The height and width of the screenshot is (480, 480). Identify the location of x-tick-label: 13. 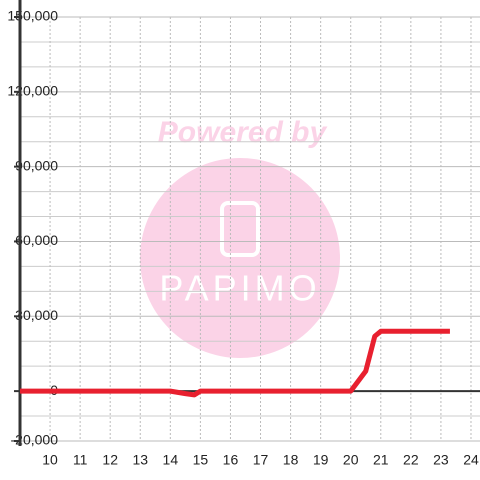
(140, 460).